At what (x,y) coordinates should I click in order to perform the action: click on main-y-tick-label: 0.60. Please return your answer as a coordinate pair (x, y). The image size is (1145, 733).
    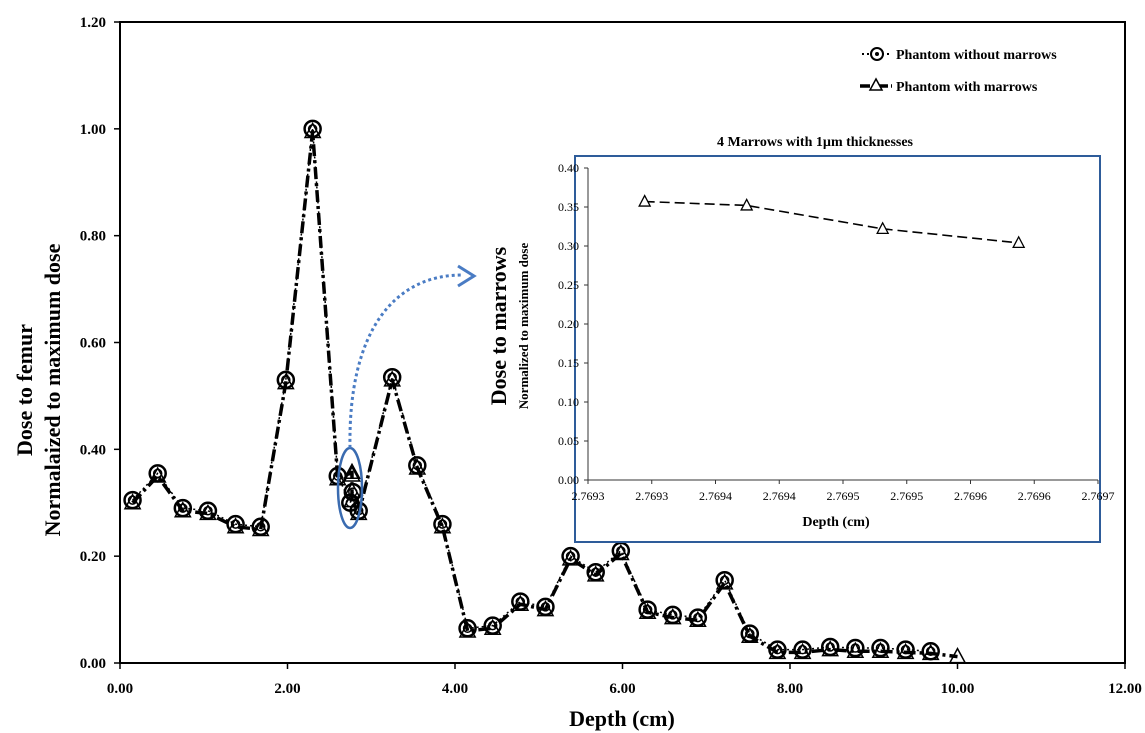
    Looking at the image, I should click on (93, 344).